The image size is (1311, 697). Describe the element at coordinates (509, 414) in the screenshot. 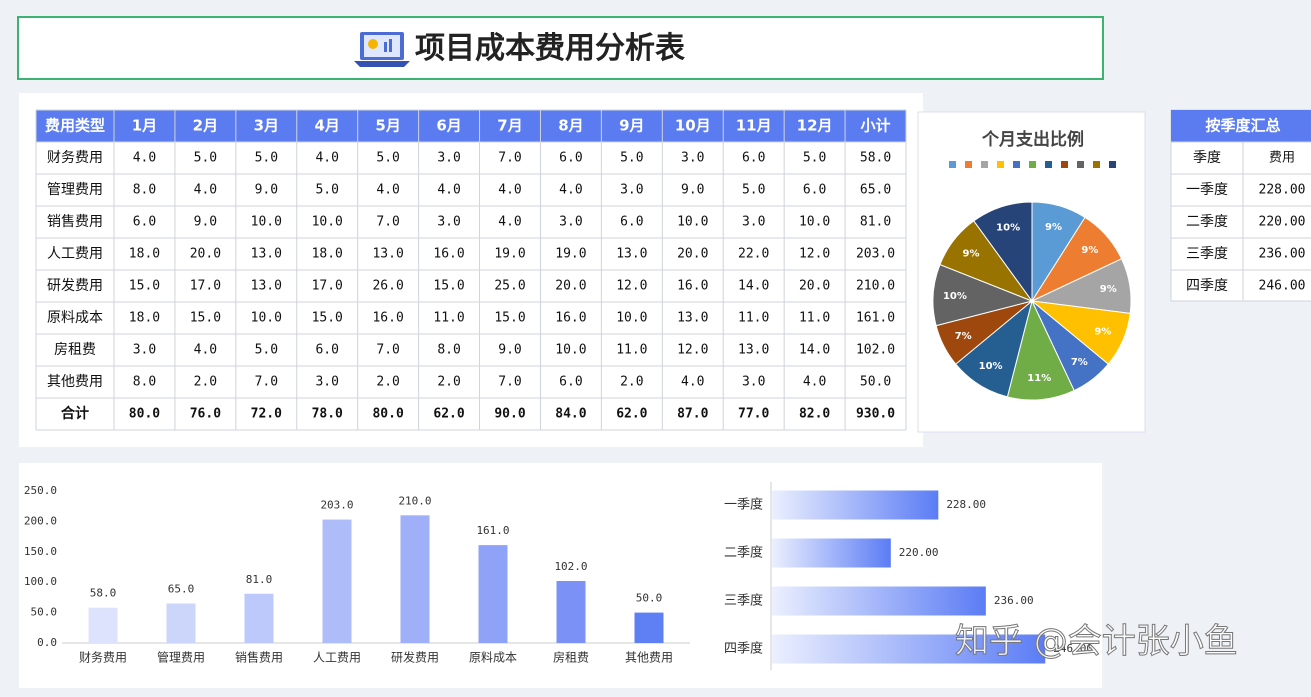

I see `total-cell: 90.0` at that location.